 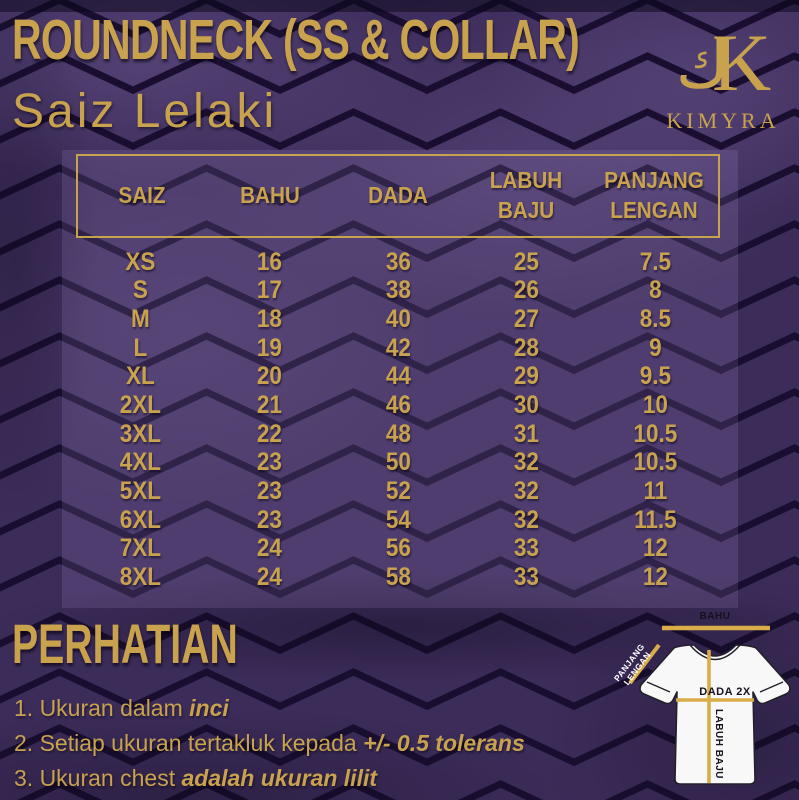 What do you see at coordinates (140, 405) in the screenshot?
I see `table-cell: 2XL` at bounding box center [140, 405].